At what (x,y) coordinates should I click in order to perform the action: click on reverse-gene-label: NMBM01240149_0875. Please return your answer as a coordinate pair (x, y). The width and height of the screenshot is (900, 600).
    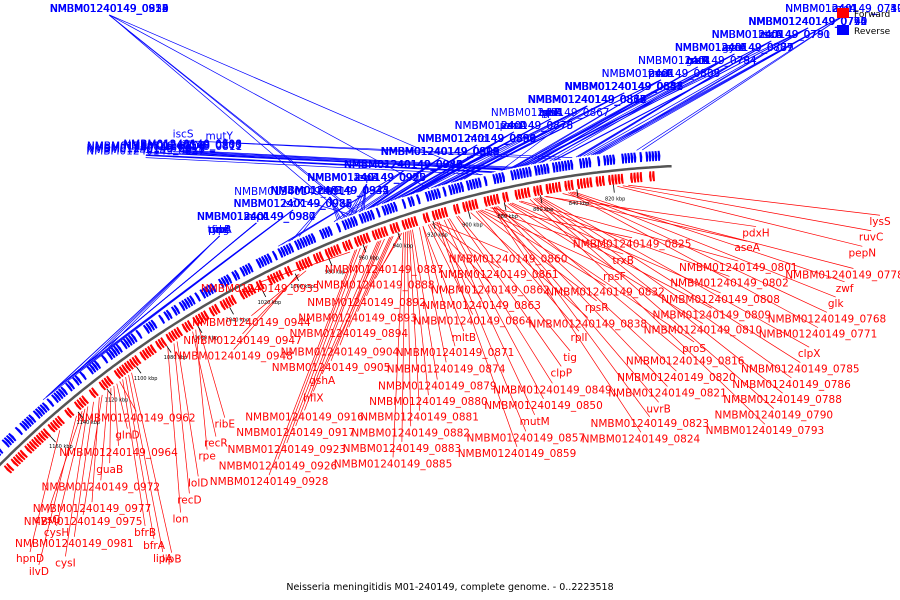
    Looking at the image, I should click on (514, 126).